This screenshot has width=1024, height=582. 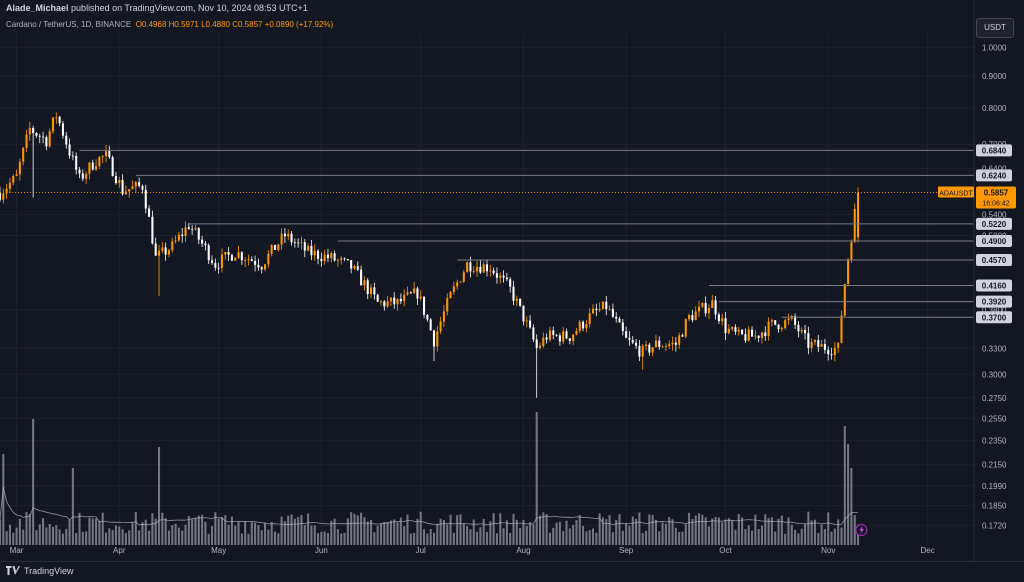 I want to click on level-label: 0.4160, so click(x=994, y=285).